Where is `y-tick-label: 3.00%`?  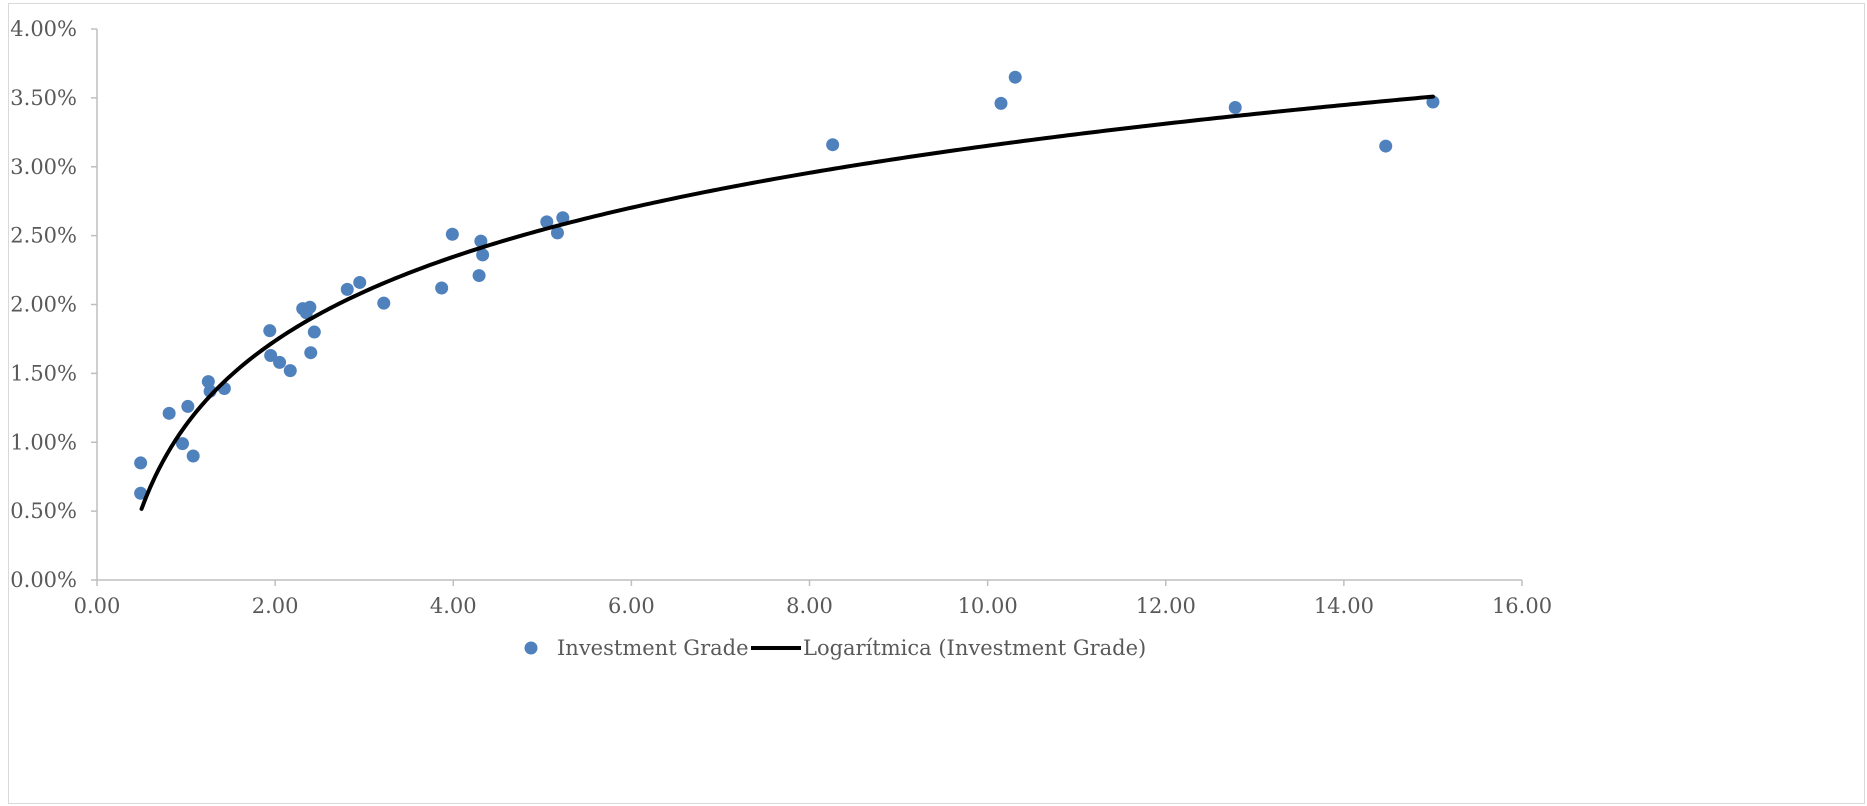 y-tick-label: 3.00% is located at coordinates (43, 167).